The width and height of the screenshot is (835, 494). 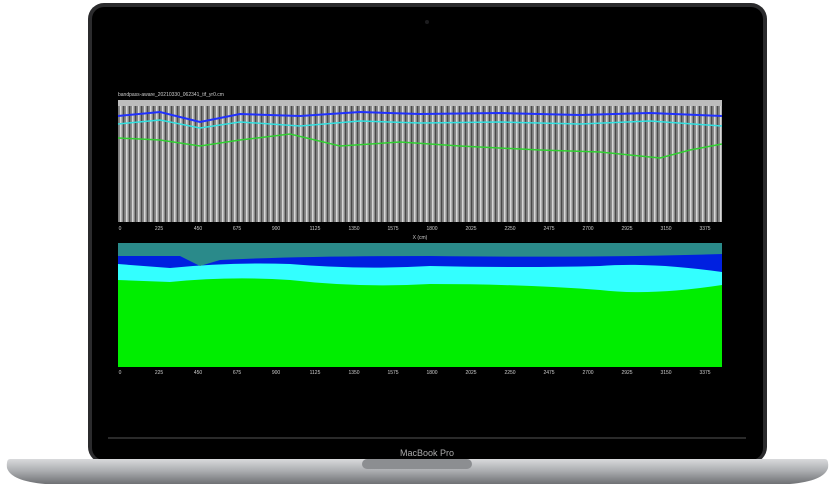 What do you see at coordinates (417, 464) in the screenshot?
I see `notch` at bounding box center [417, 464].